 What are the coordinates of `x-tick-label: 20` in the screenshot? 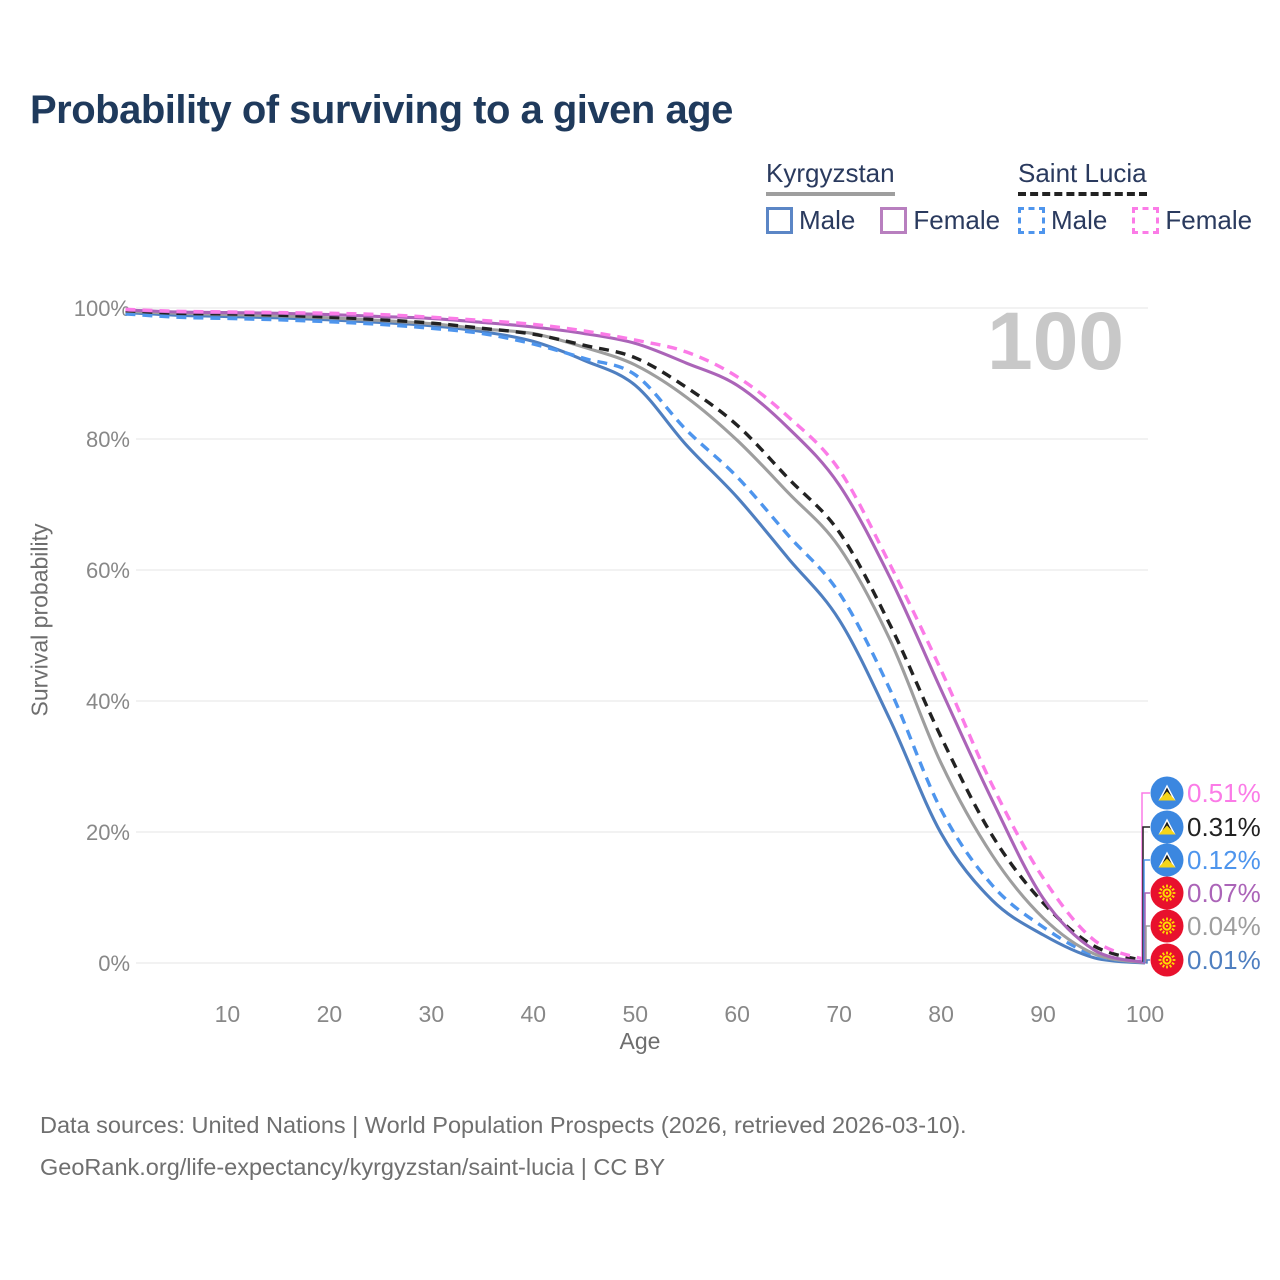 It's located at (330, 1014).